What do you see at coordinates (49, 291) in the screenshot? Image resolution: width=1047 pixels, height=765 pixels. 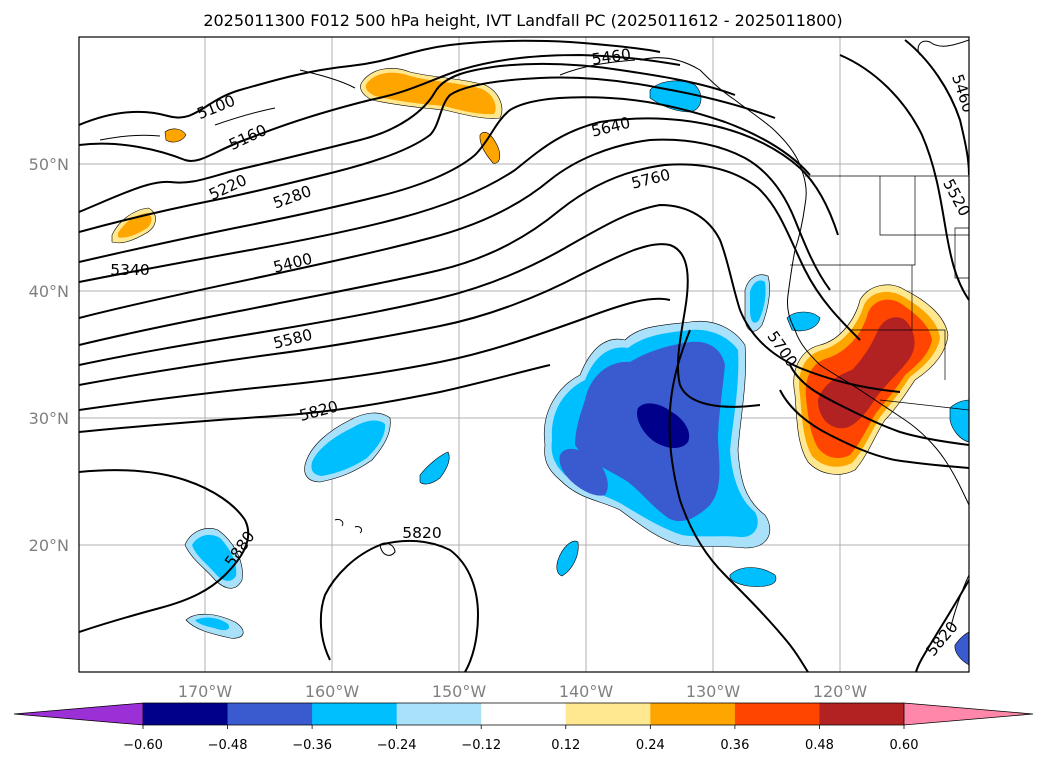 I see `lat-label: 40°N` at bounding box center [49, 291].